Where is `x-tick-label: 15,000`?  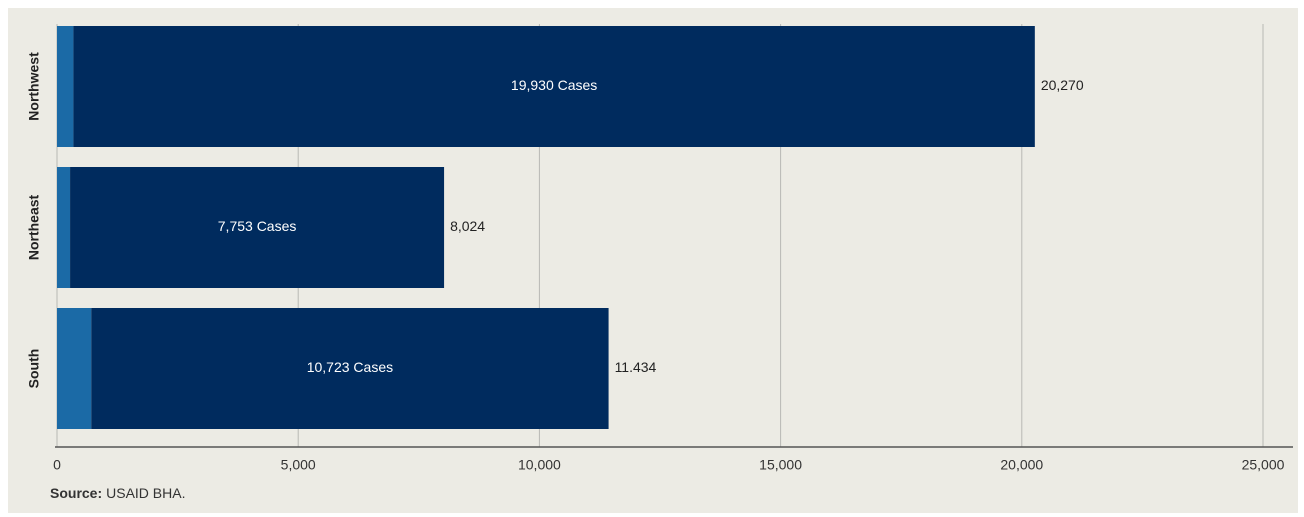 x-tick-label: 15,000 is located at coordinates (780, 465).